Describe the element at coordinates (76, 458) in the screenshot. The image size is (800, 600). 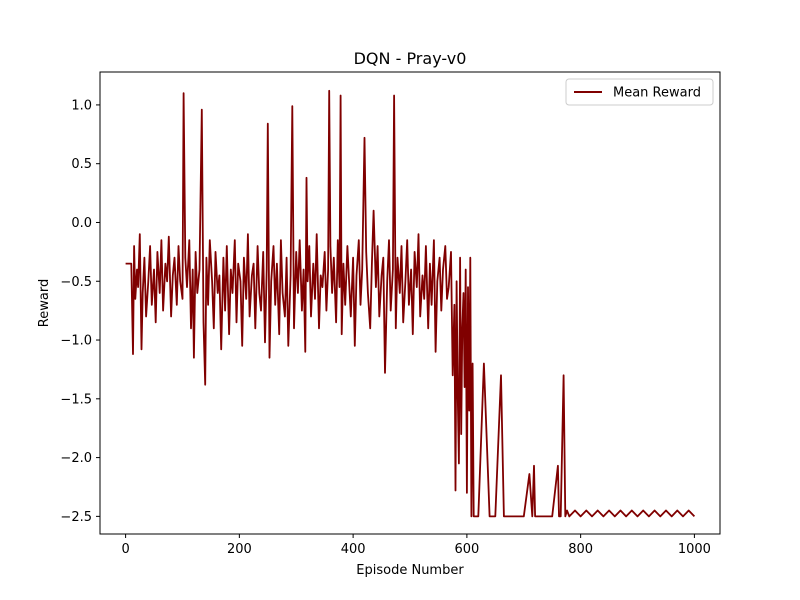
I see `y-tick-label: −2.0` at that location.